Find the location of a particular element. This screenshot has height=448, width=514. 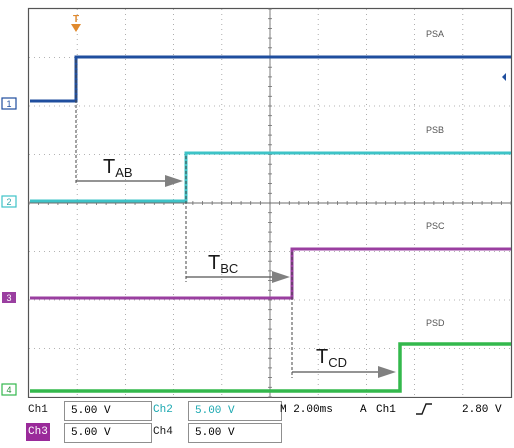

trace-ch4 is located at coordinates (270, 367).